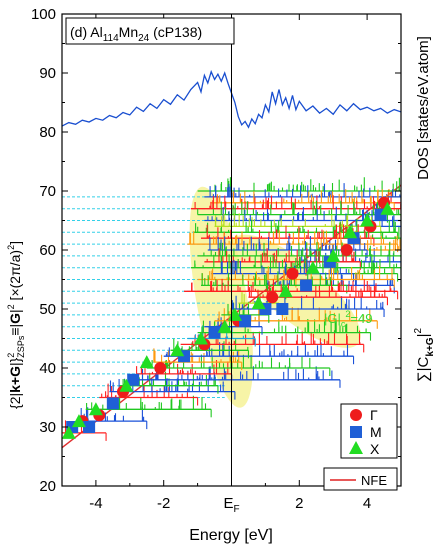  What do you see at coordinates (423, 108) in the screenshot?
I see `y-axis-label-right-dos: DOS [states/eV.atom]` at bounding box center [423, 108].